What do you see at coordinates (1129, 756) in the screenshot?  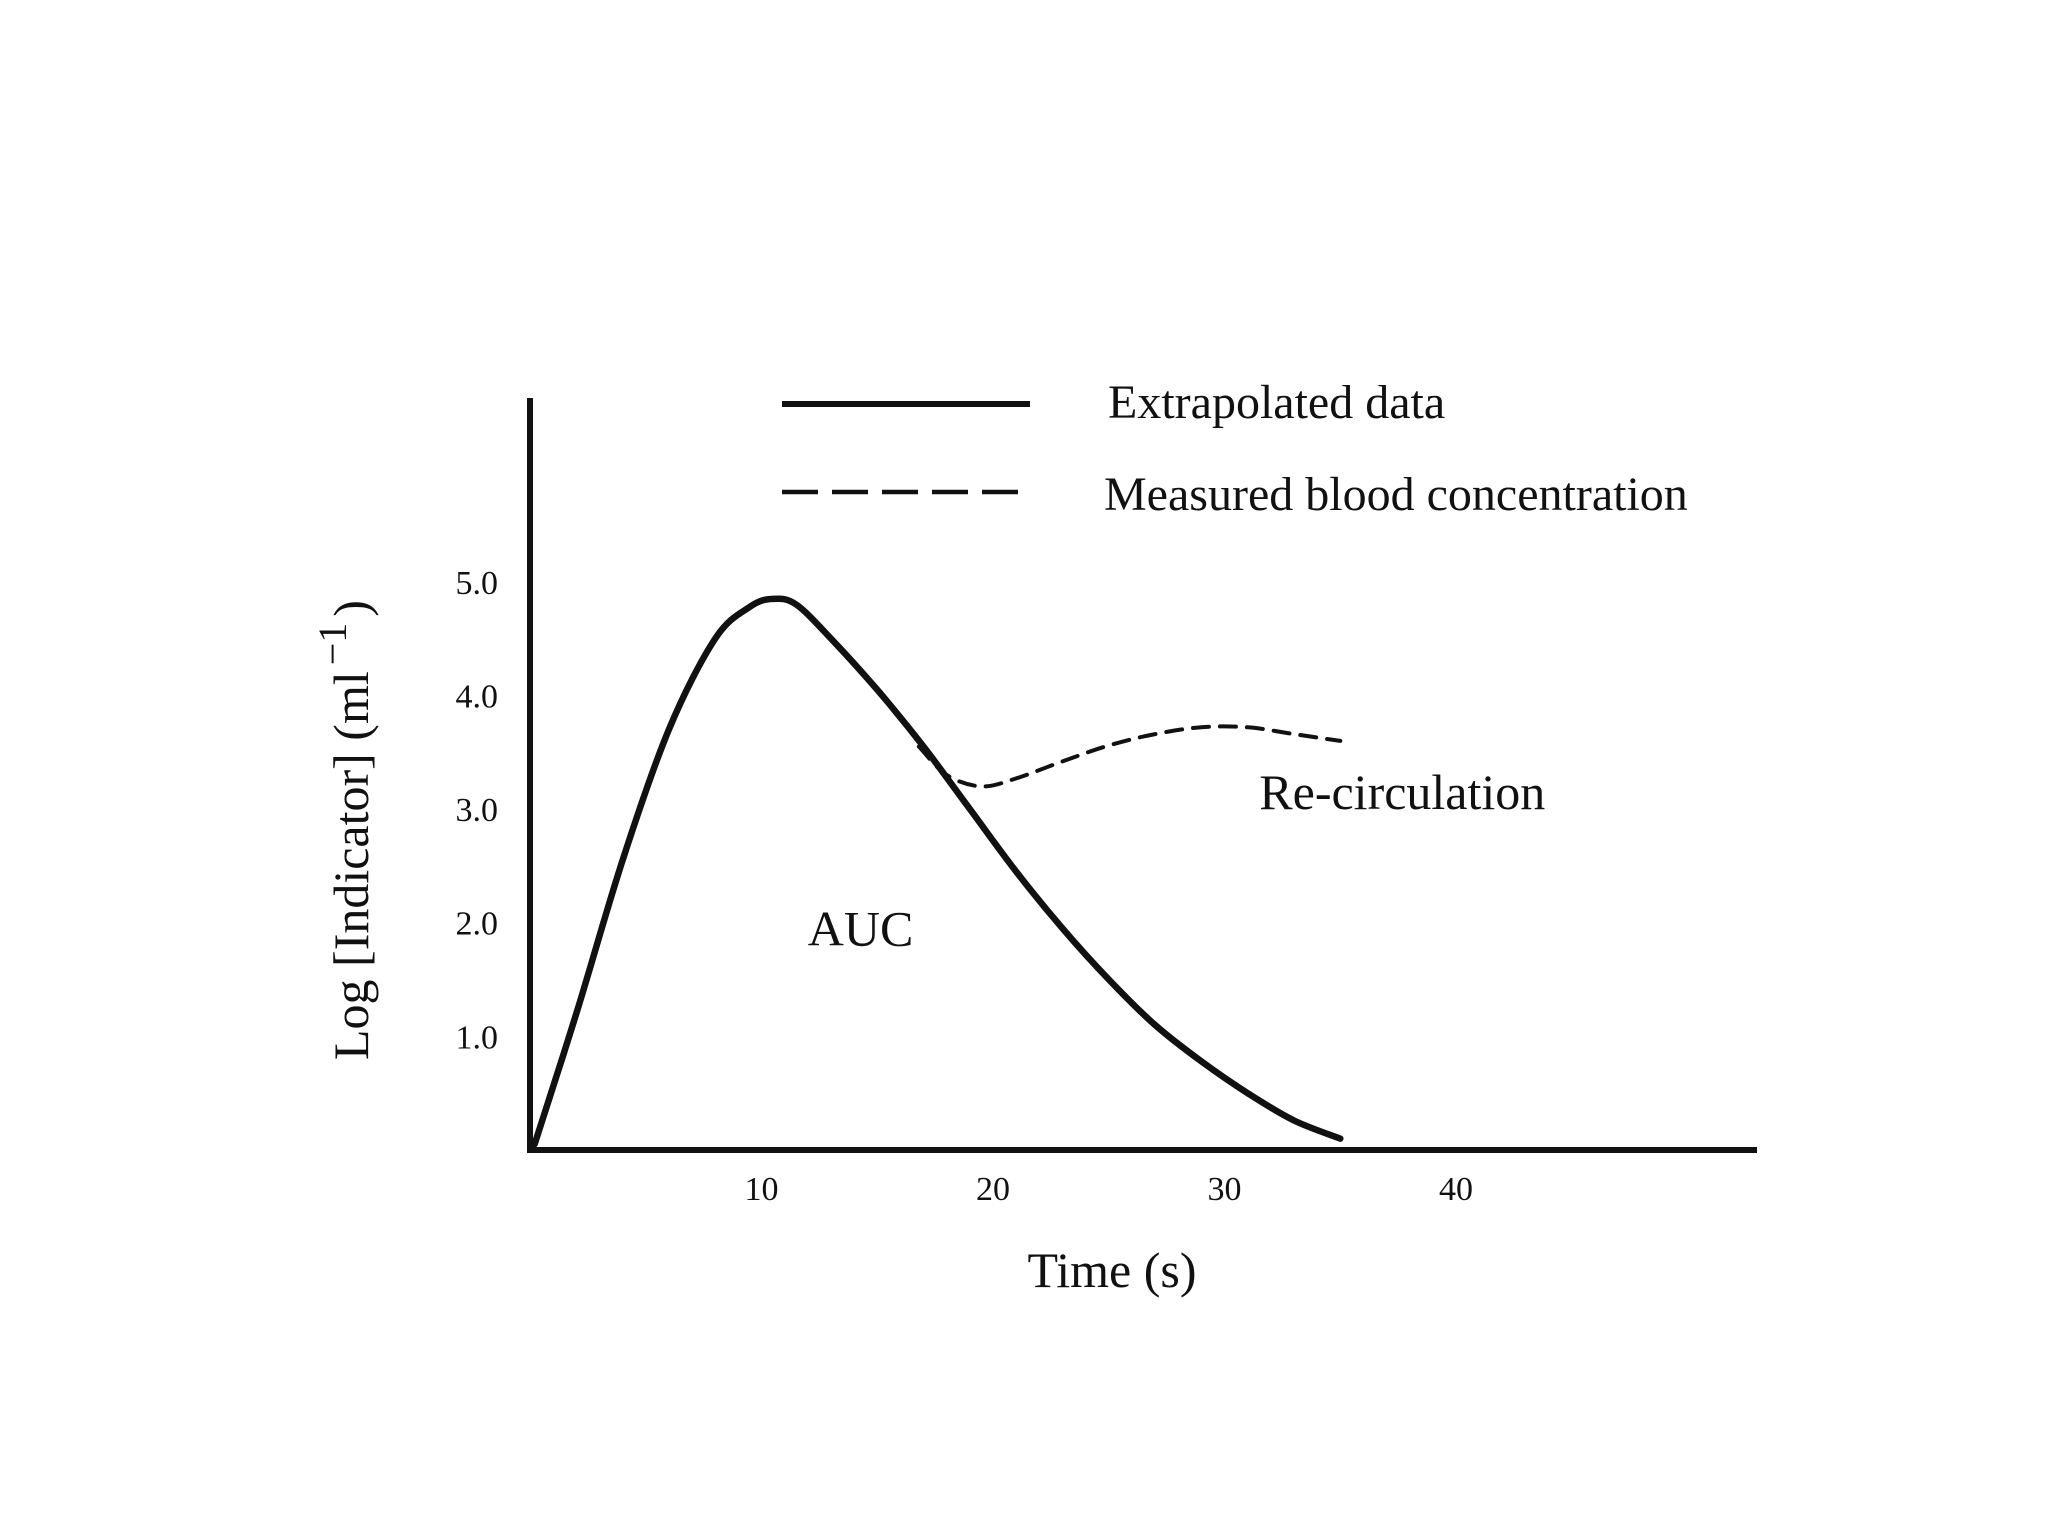 I see `series-measured-blood-concentration` at bounding box center [1129, 756].